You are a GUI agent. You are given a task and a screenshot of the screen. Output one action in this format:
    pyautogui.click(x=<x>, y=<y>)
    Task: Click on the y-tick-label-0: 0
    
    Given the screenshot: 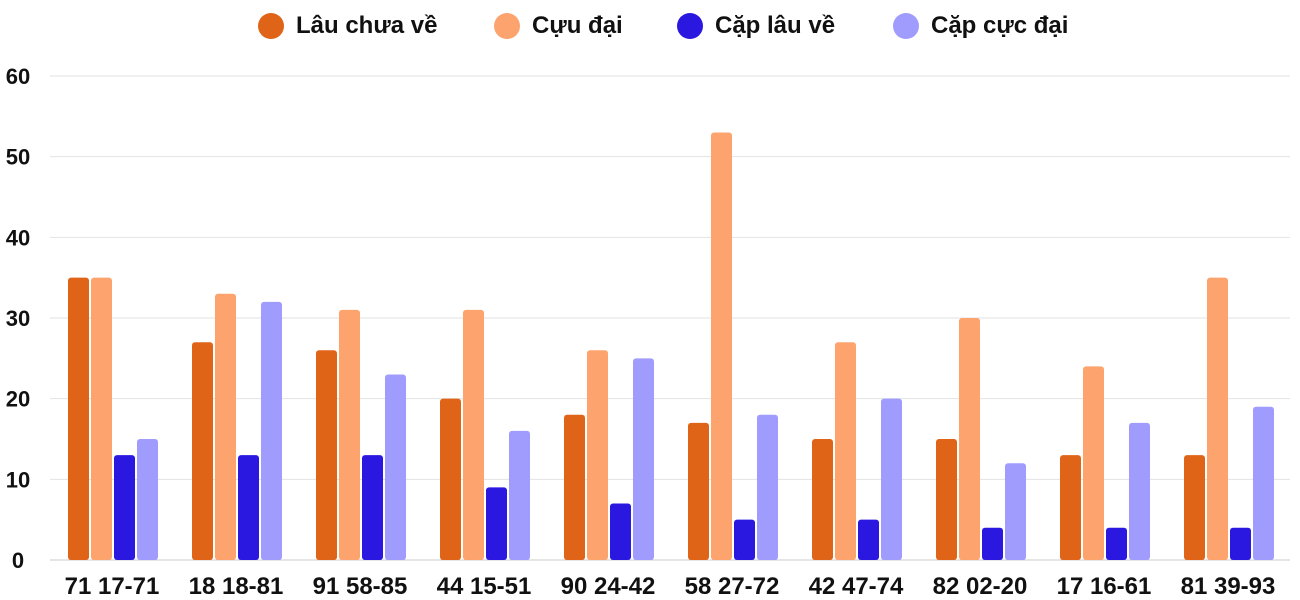 What is the action you would take?
    pyautogui.click(x=18, y=560)
    